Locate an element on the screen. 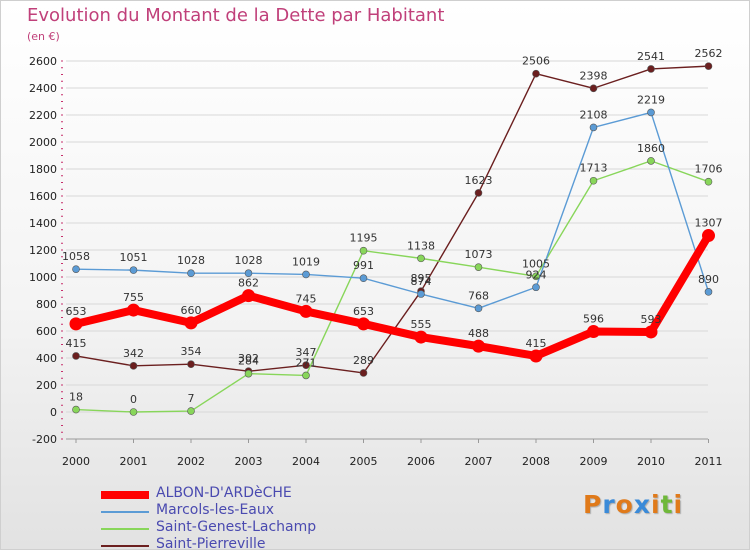 The width and height of the screenshot is (750, 555). data-label: 1713 is located at coordinates (594, 168).